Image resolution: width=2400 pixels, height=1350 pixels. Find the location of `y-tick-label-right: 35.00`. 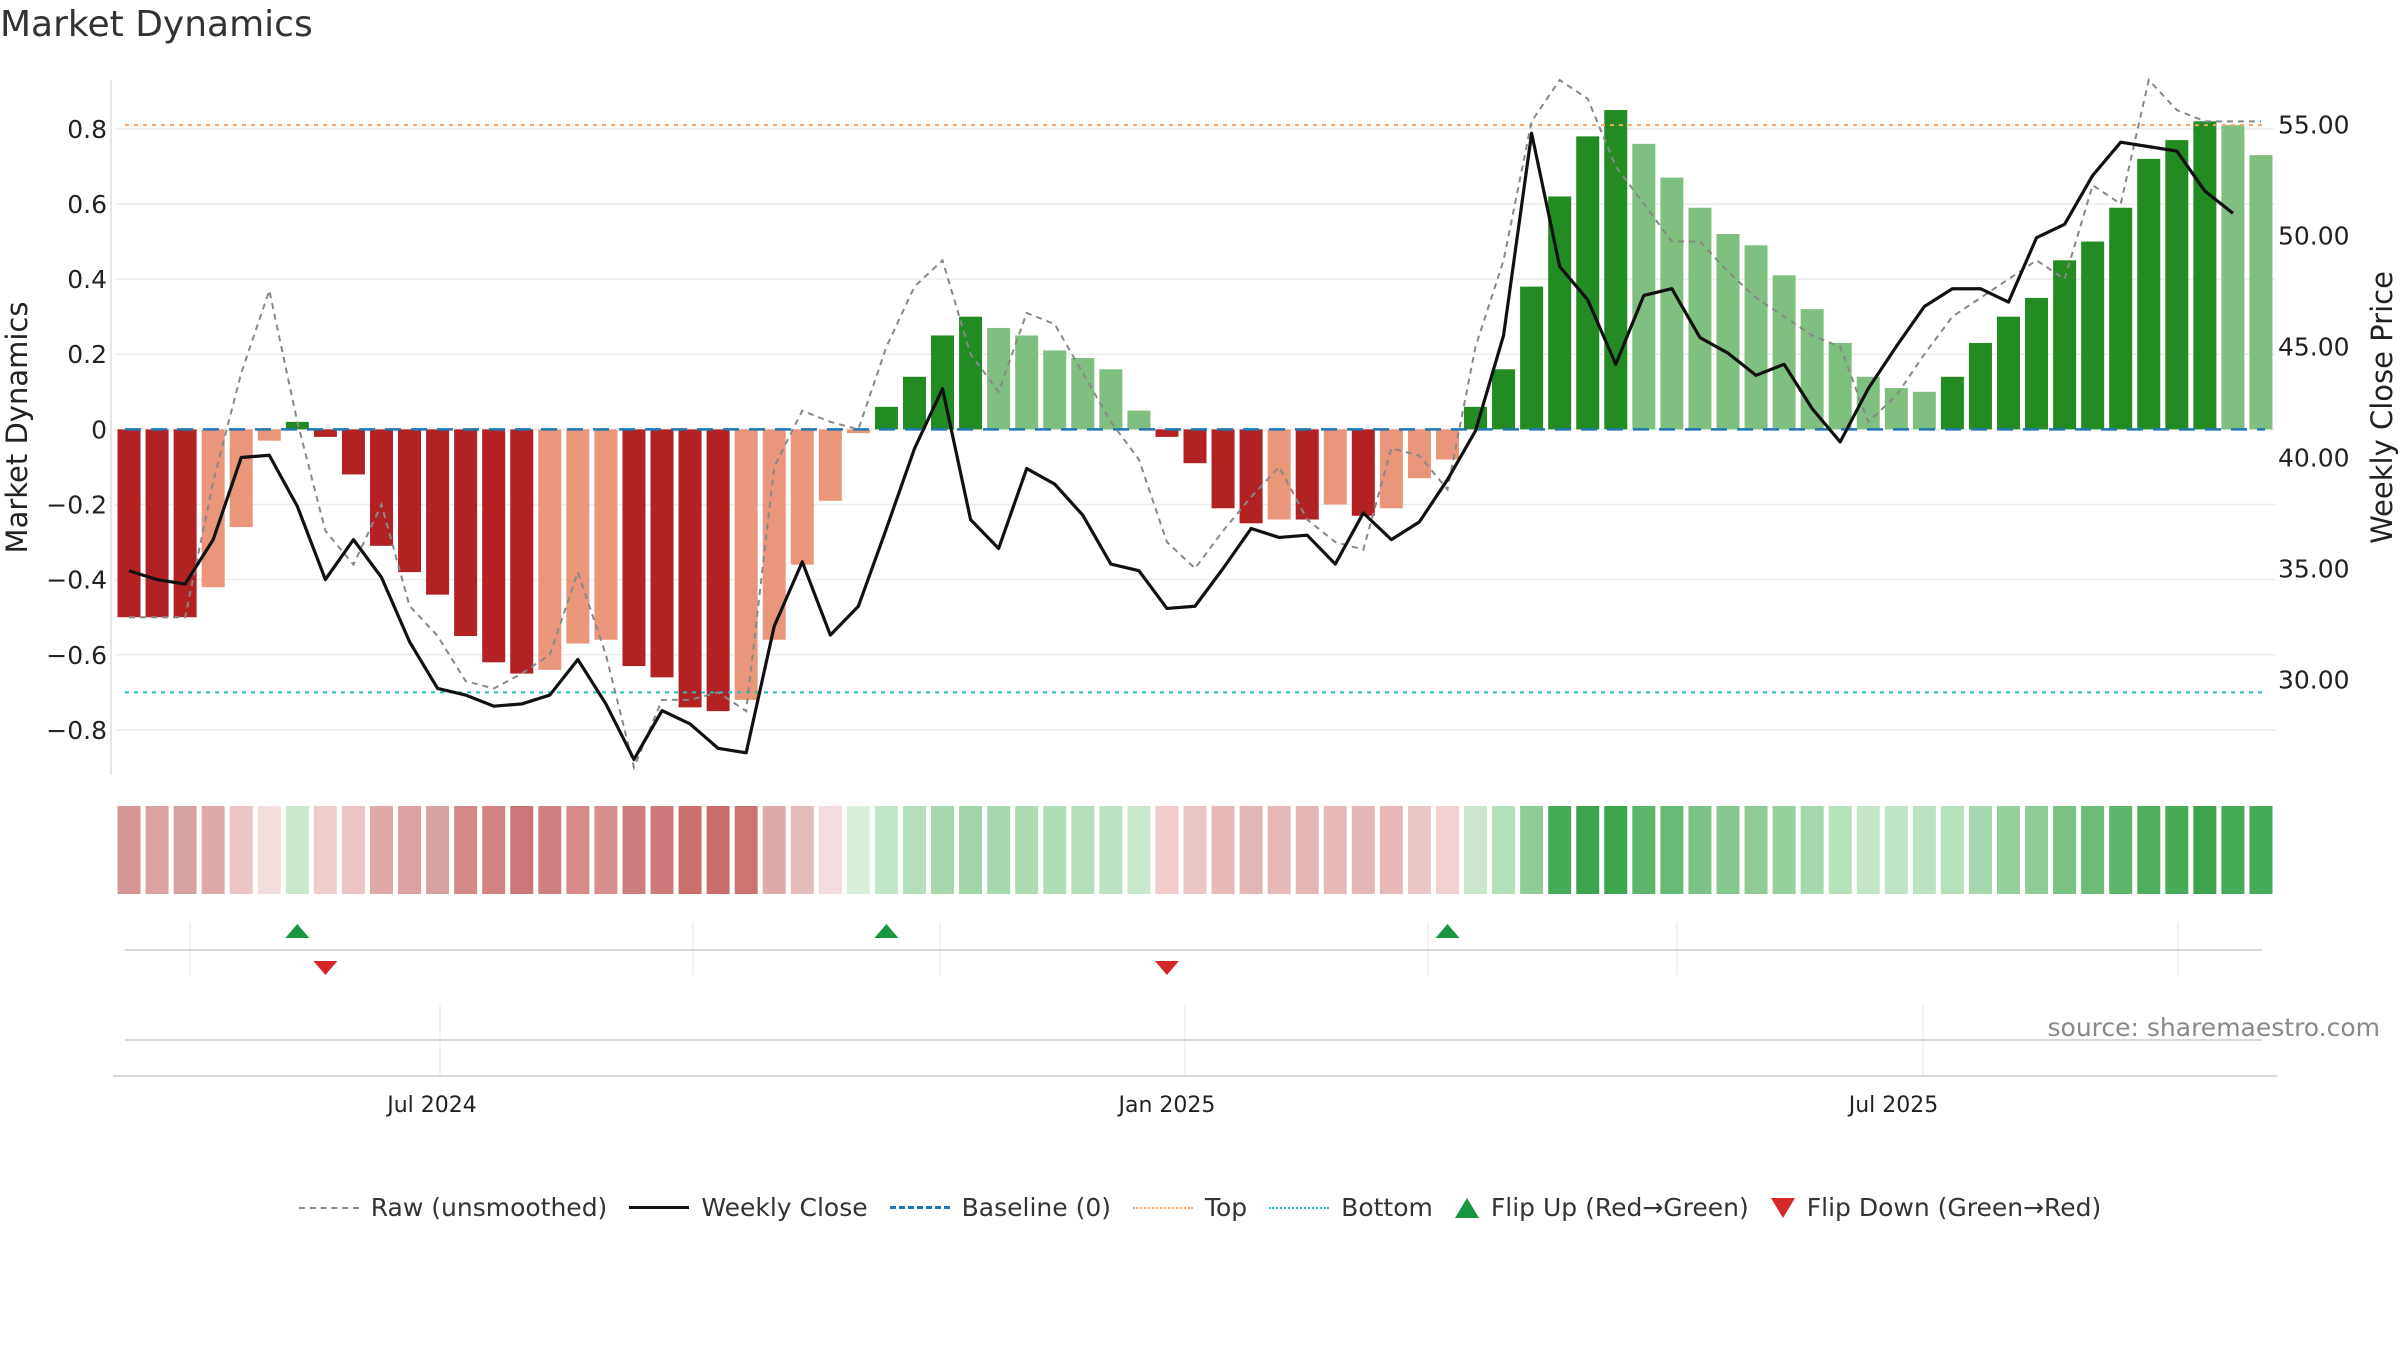

y-tick-label-right: 35.00 is located at coordinates (2314, 568).